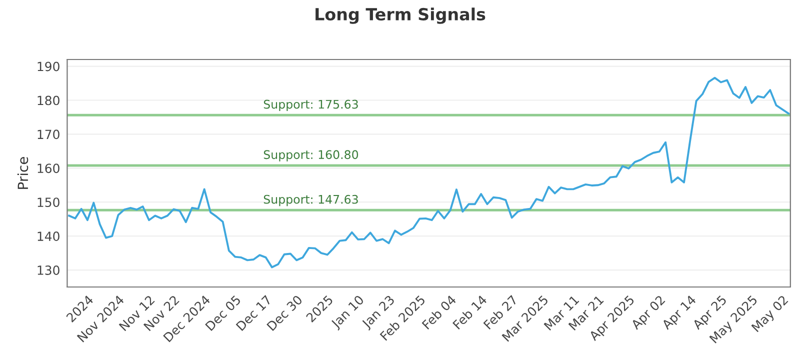 The image size is (800, 350). What do you see at coordinates (311, 106) in the screenshot?
I see `ref-line-label: Support: 175.63` at bounding box center [311, 106].